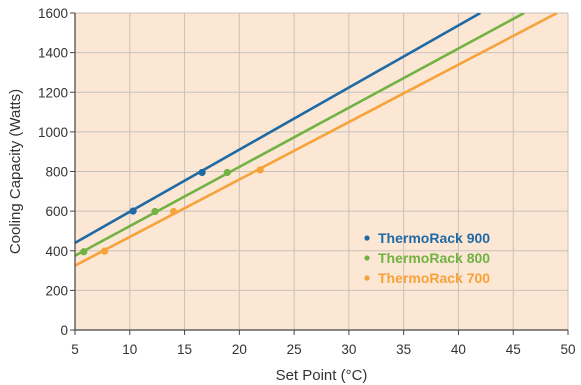 The width and height of the screenshot is (581, 385). What do you see at coordinates (56, 251) in the screenshot?
I see `y-tick-label: 400` at bounding box center [56, 251].